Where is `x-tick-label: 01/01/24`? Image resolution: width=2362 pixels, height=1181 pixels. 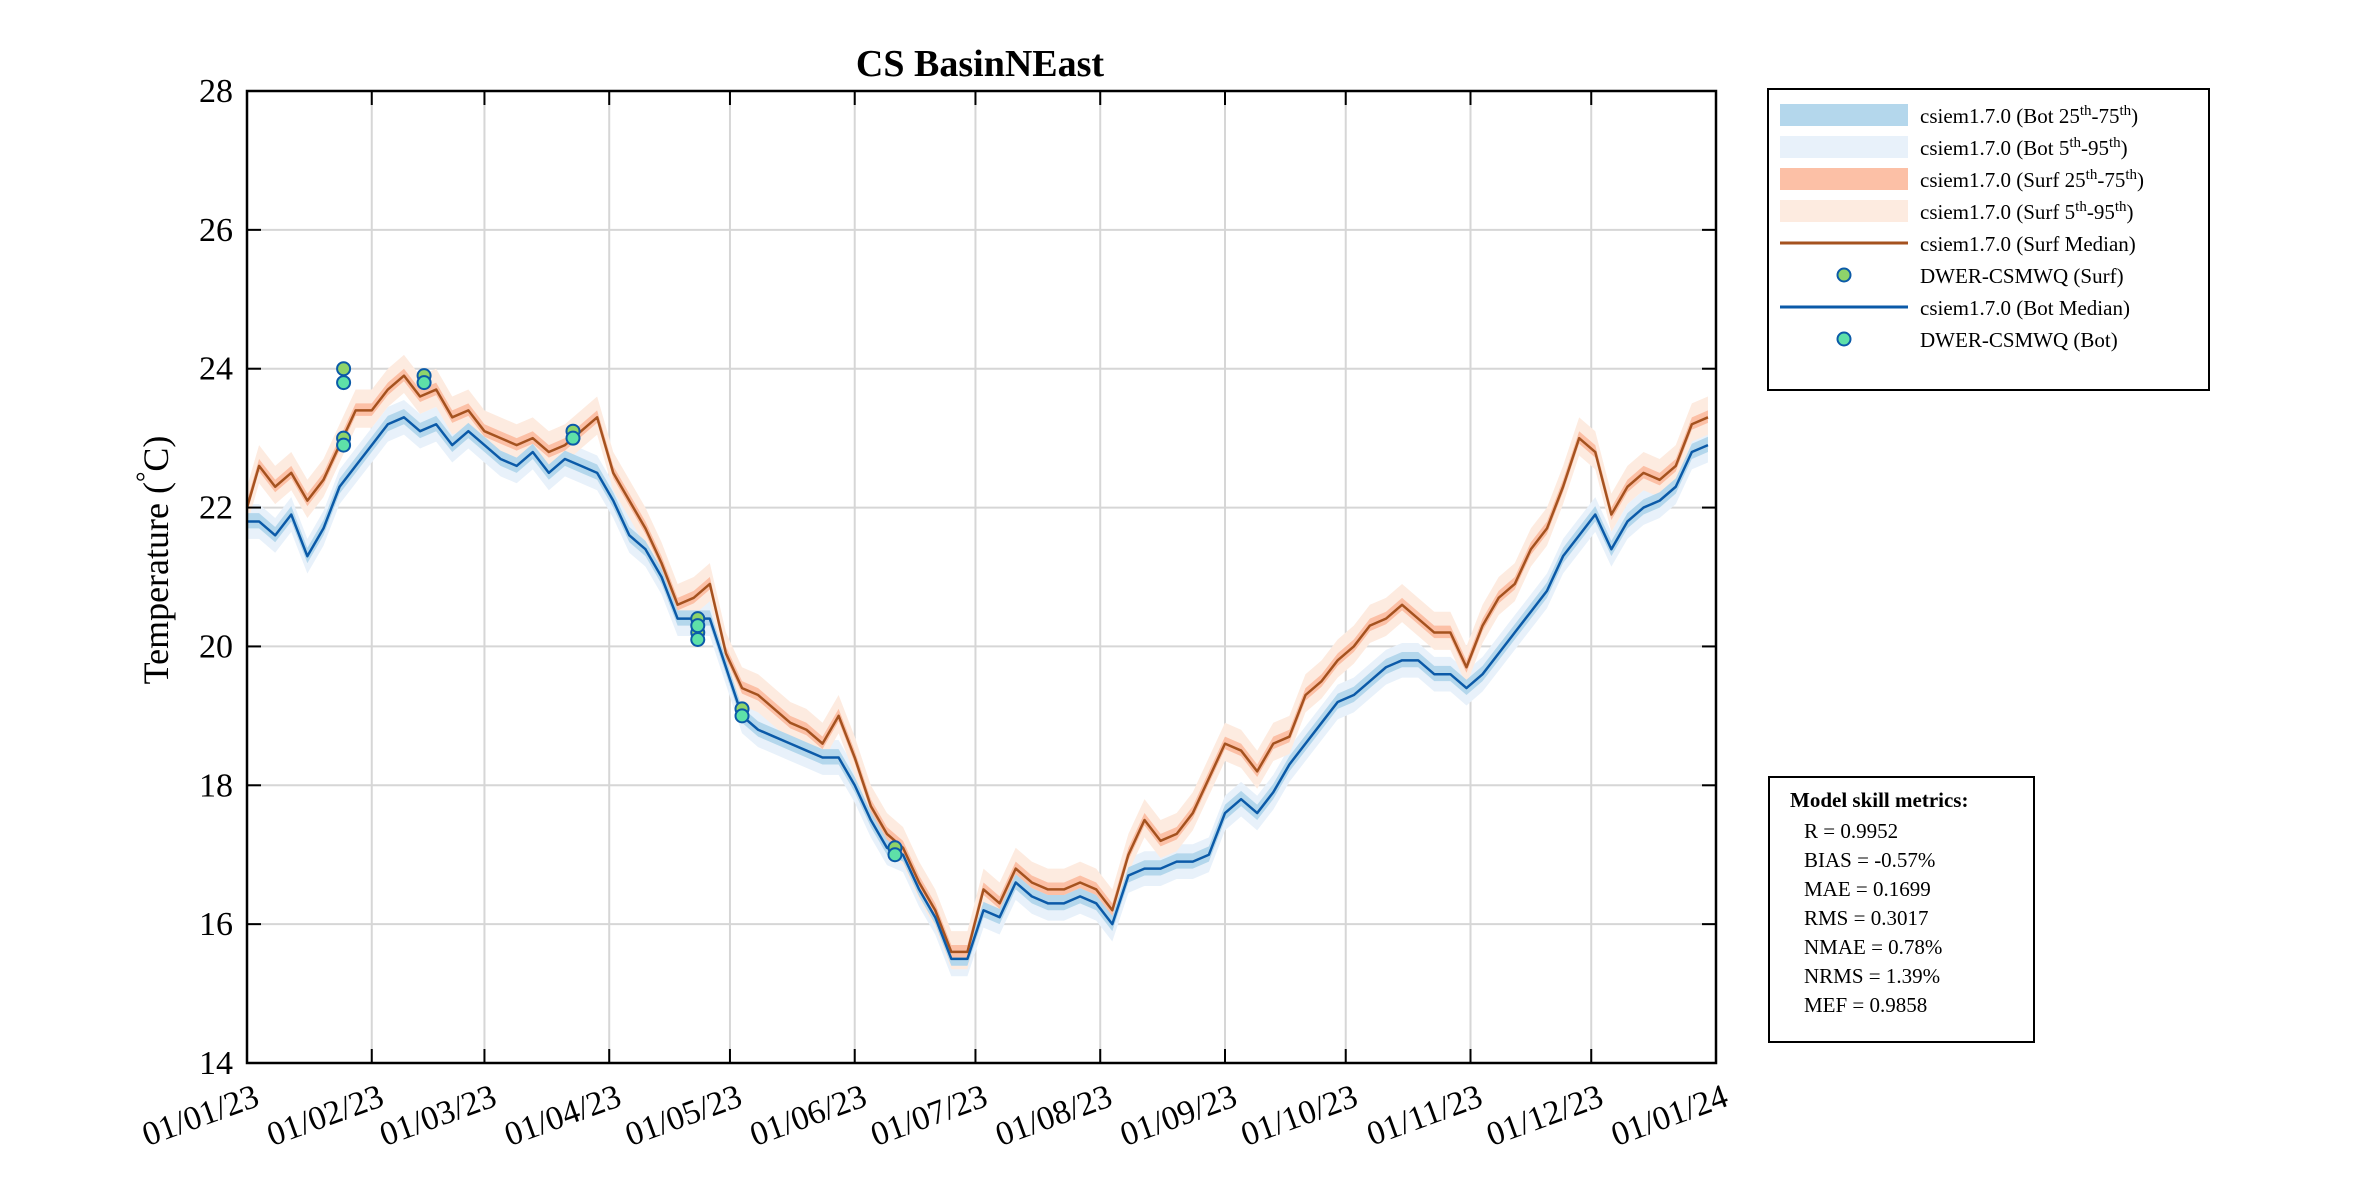 x-tick-label: 01/01/24 is located at coordinates (1669, 1116).